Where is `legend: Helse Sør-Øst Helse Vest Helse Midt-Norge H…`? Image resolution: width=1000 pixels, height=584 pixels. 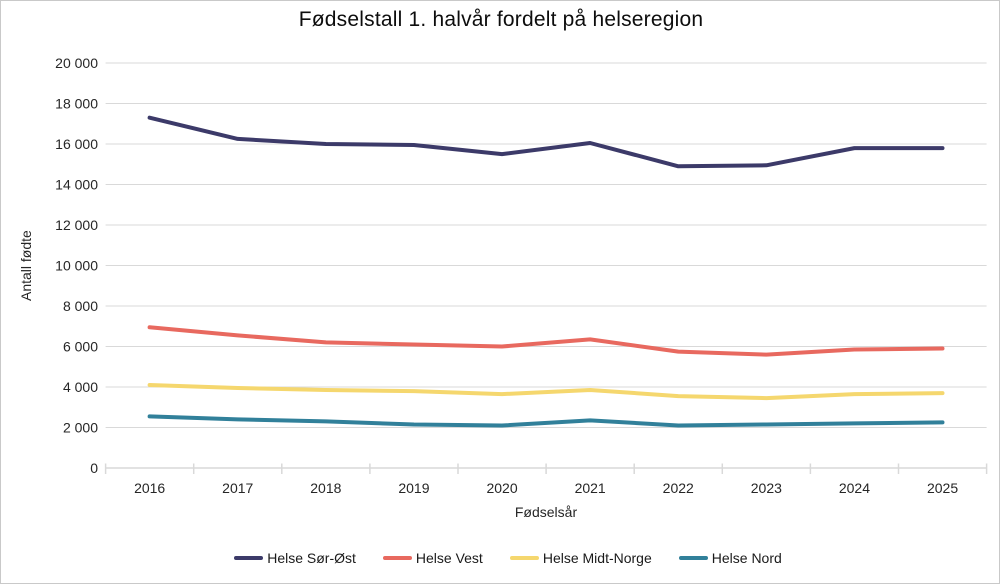 legend: Helse Sør-Øst Helse Vest Helse Midt-Norge H… is located at coordinates (503, 558).